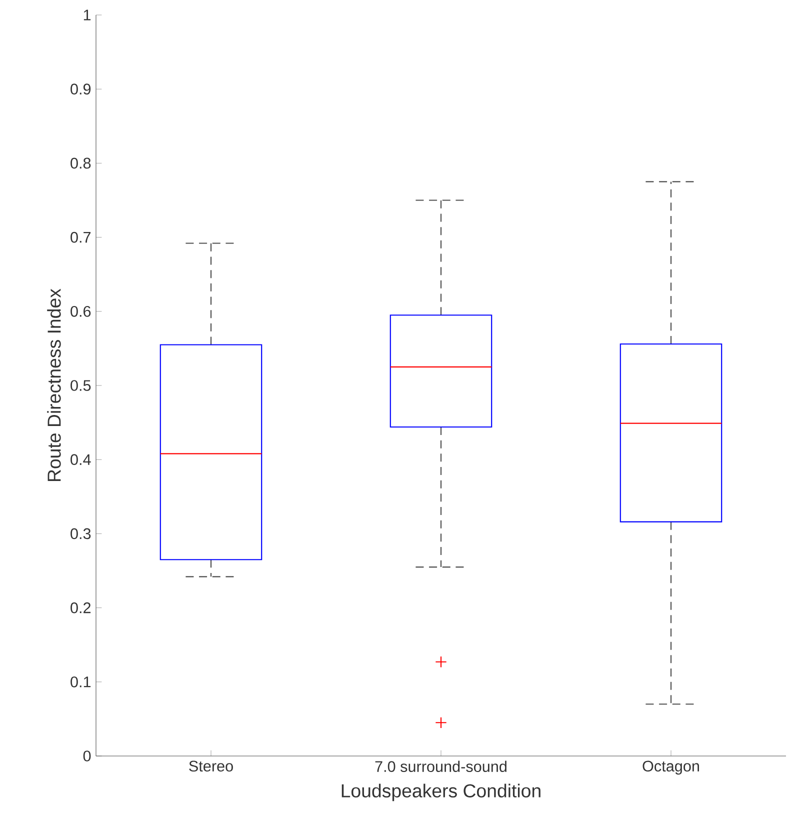 The height and width of the screenshot is (835, 790). What do you see at coordinates (441, 793) in the screenshot?
I see `x-axis-title: Loudspeakers Condition` at bounding box center [441, 793].